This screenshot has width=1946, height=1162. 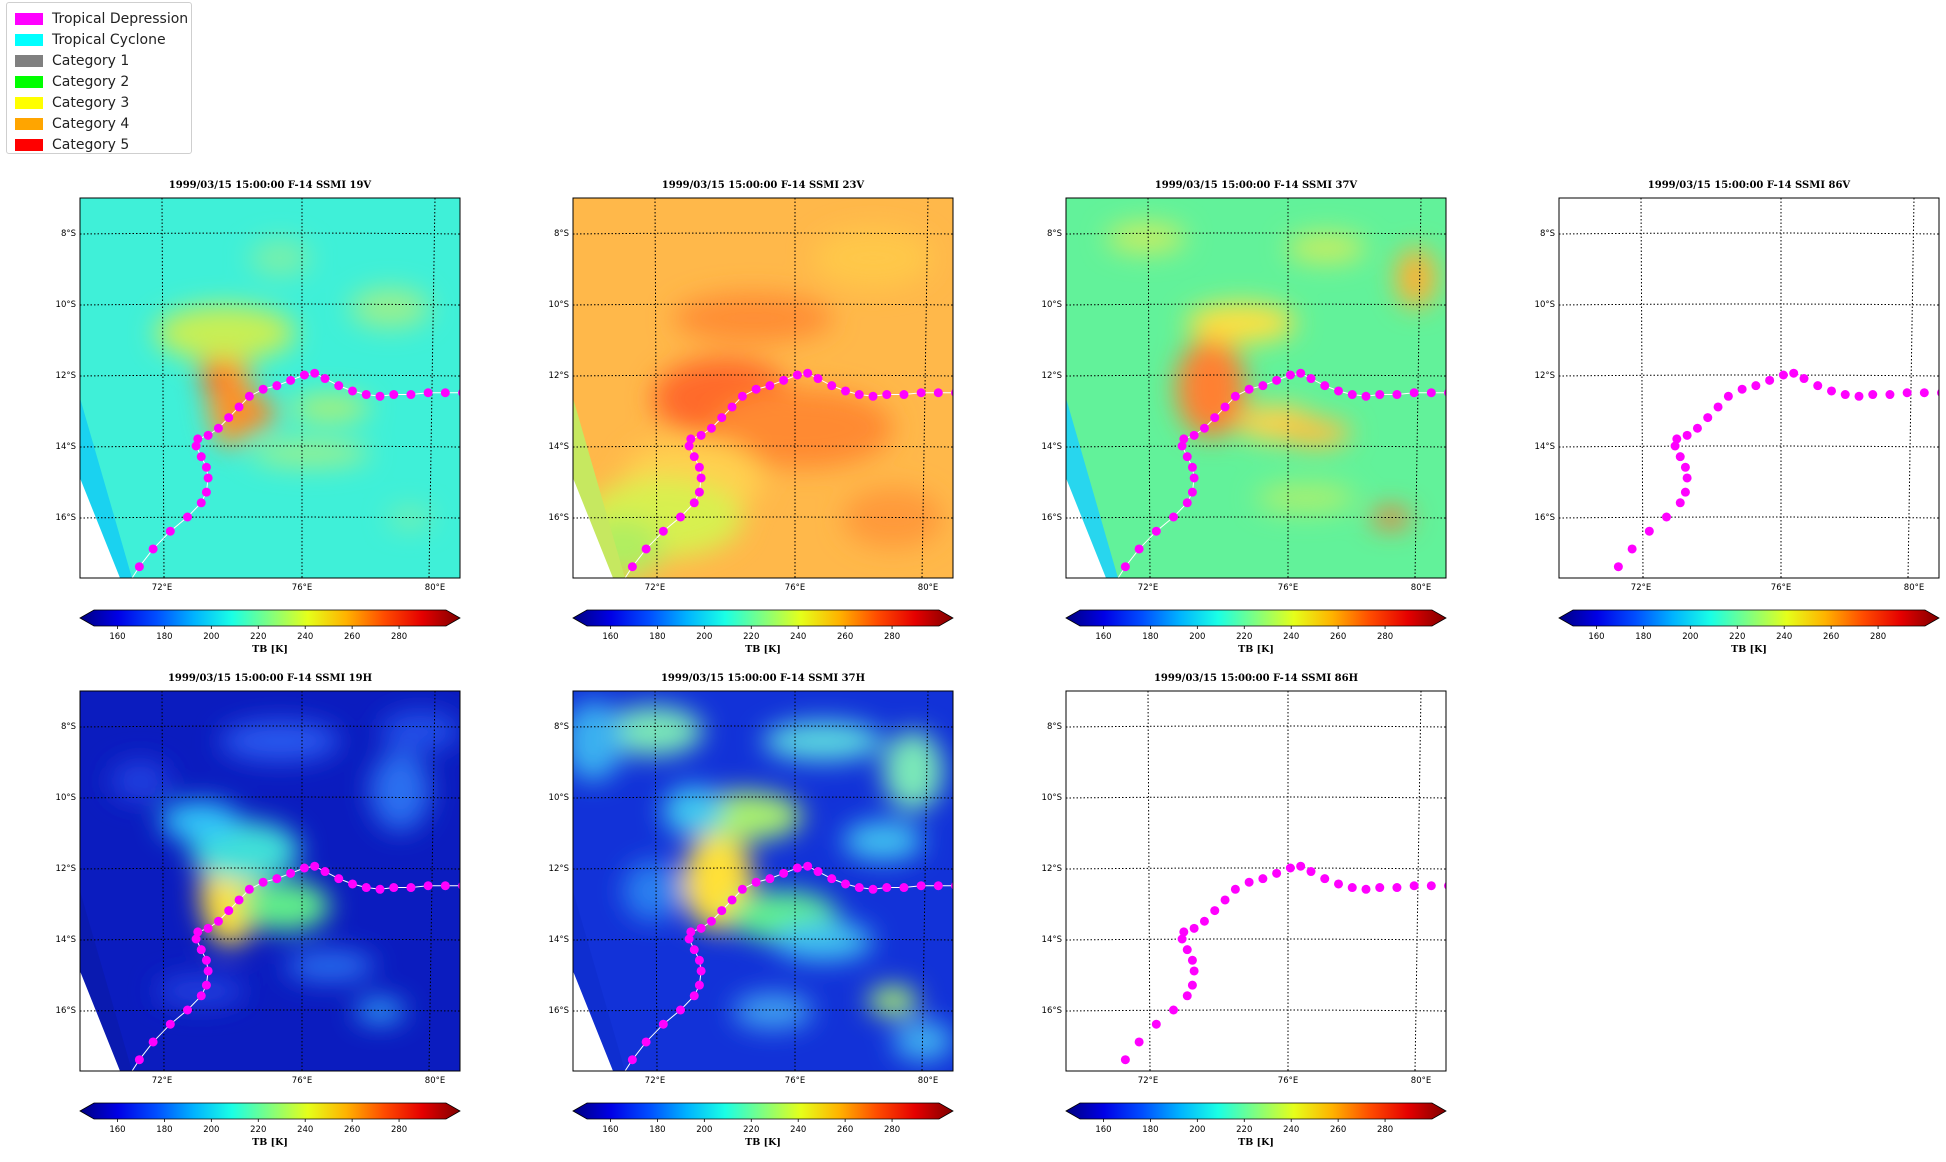 I want to click on y-tick-label: 10°S, so click(x=1052, y=798).